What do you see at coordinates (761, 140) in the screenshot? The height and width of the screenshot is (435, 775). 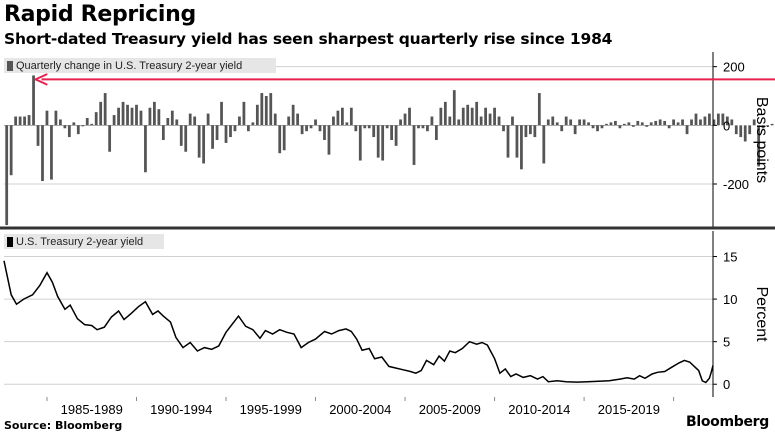 I see `top-y-axis-label: Basis points` at bounding box center [761, 140].